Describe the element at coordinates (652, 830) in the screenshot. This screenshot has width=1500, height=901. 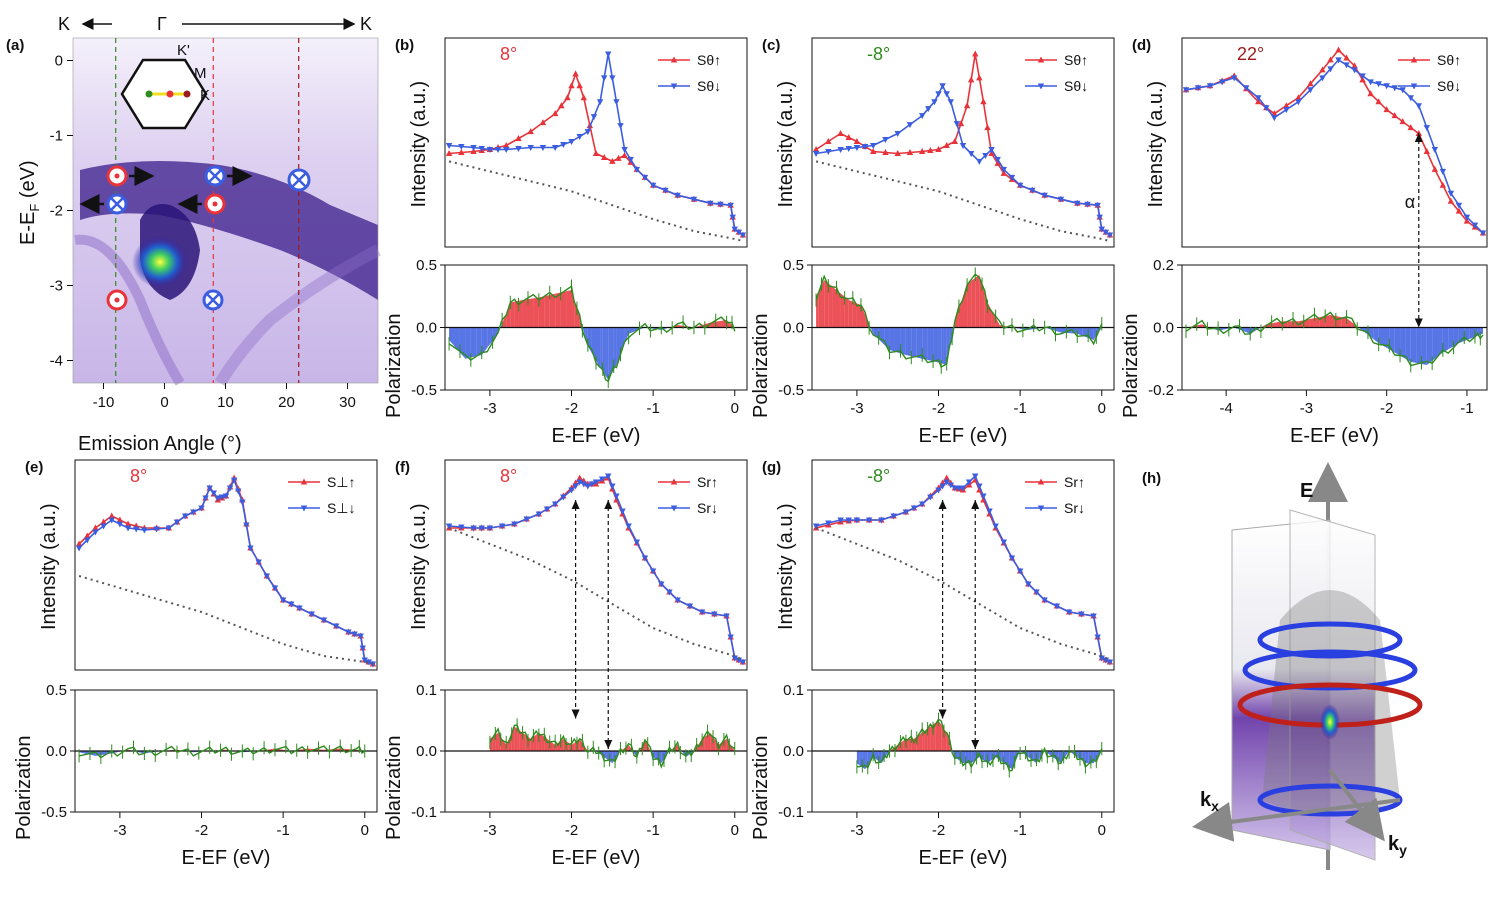
I see `x-tick-label: -1` at that location.